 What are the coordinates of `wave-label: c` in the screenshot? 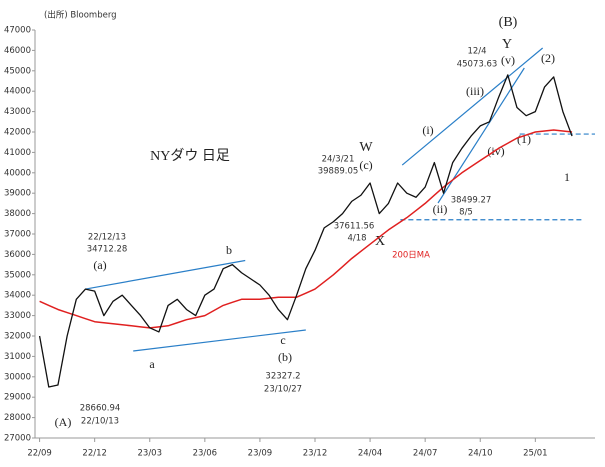 It's located at (282, 340).